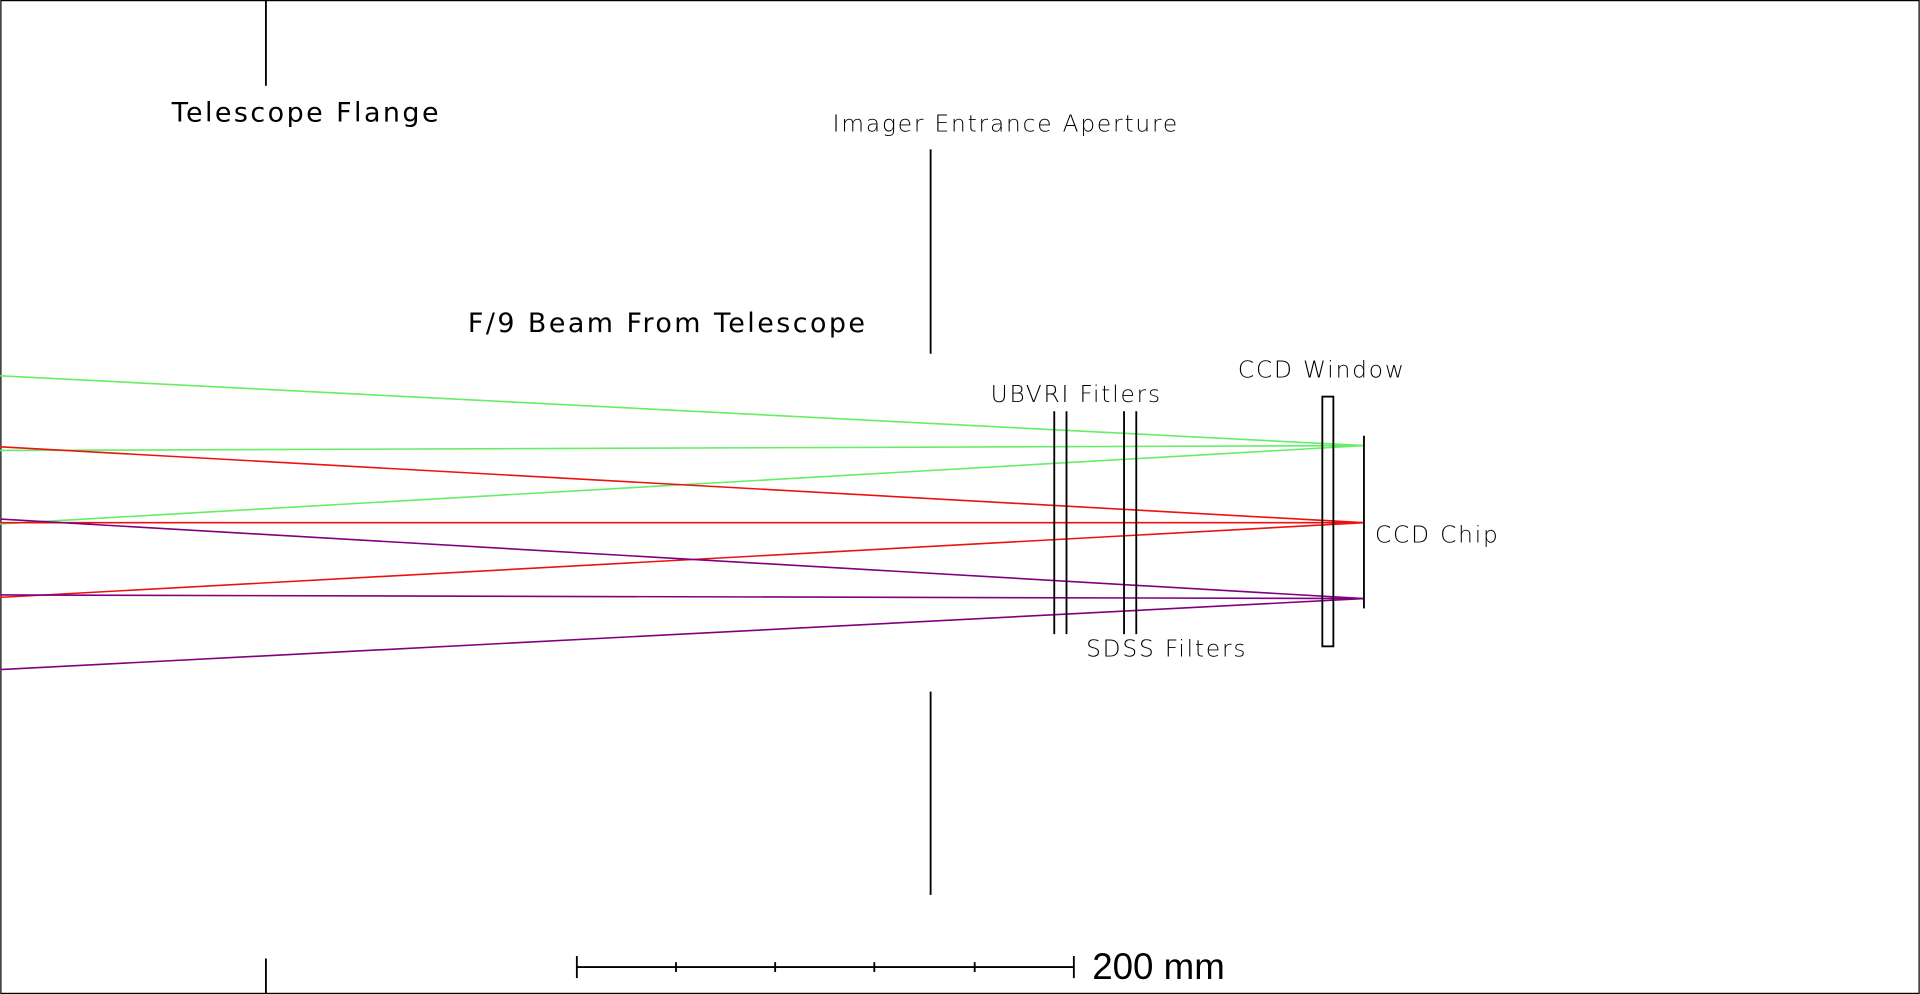  Describe the element at coordinates (1076, 394) in the screenshot. I see `label: UBVRI Fitlers` at that location.